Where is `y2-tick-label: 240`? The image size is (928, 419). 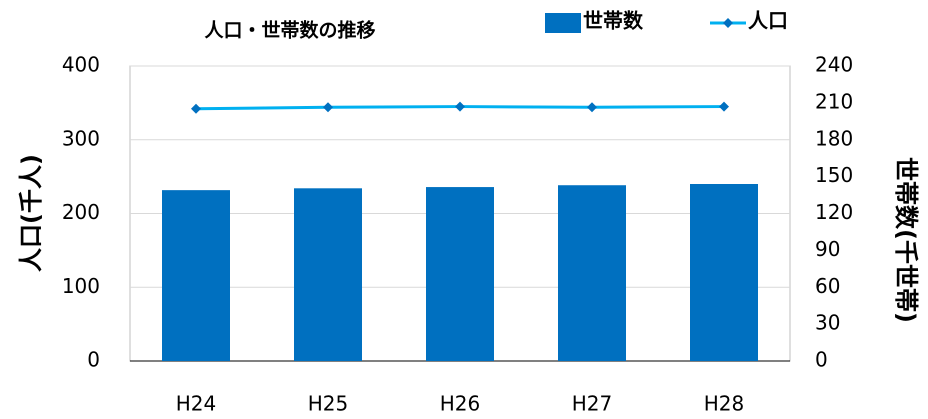
y2-tick-label: 240 is located at coordinates (834, 65).